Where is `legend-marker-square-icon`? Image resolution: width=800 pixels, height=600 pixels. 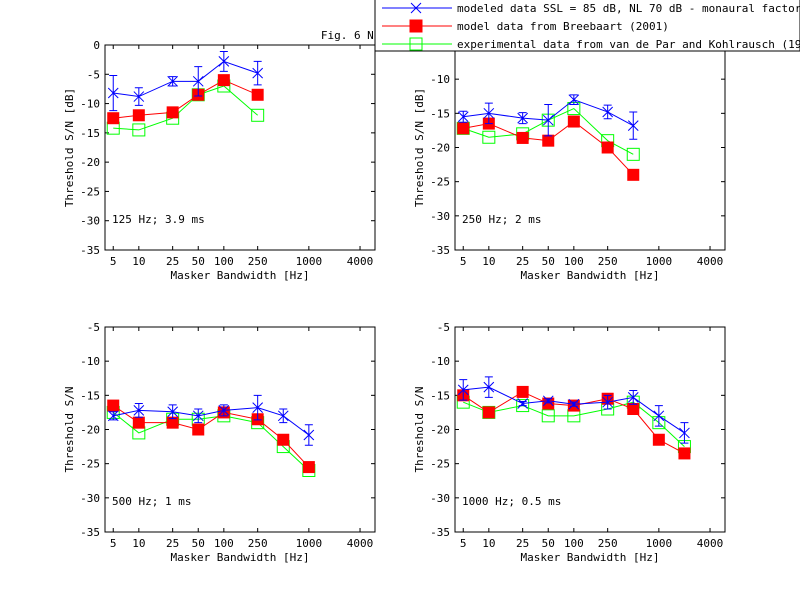 legend-marker-square-icon is located at coordinates (416, 44).